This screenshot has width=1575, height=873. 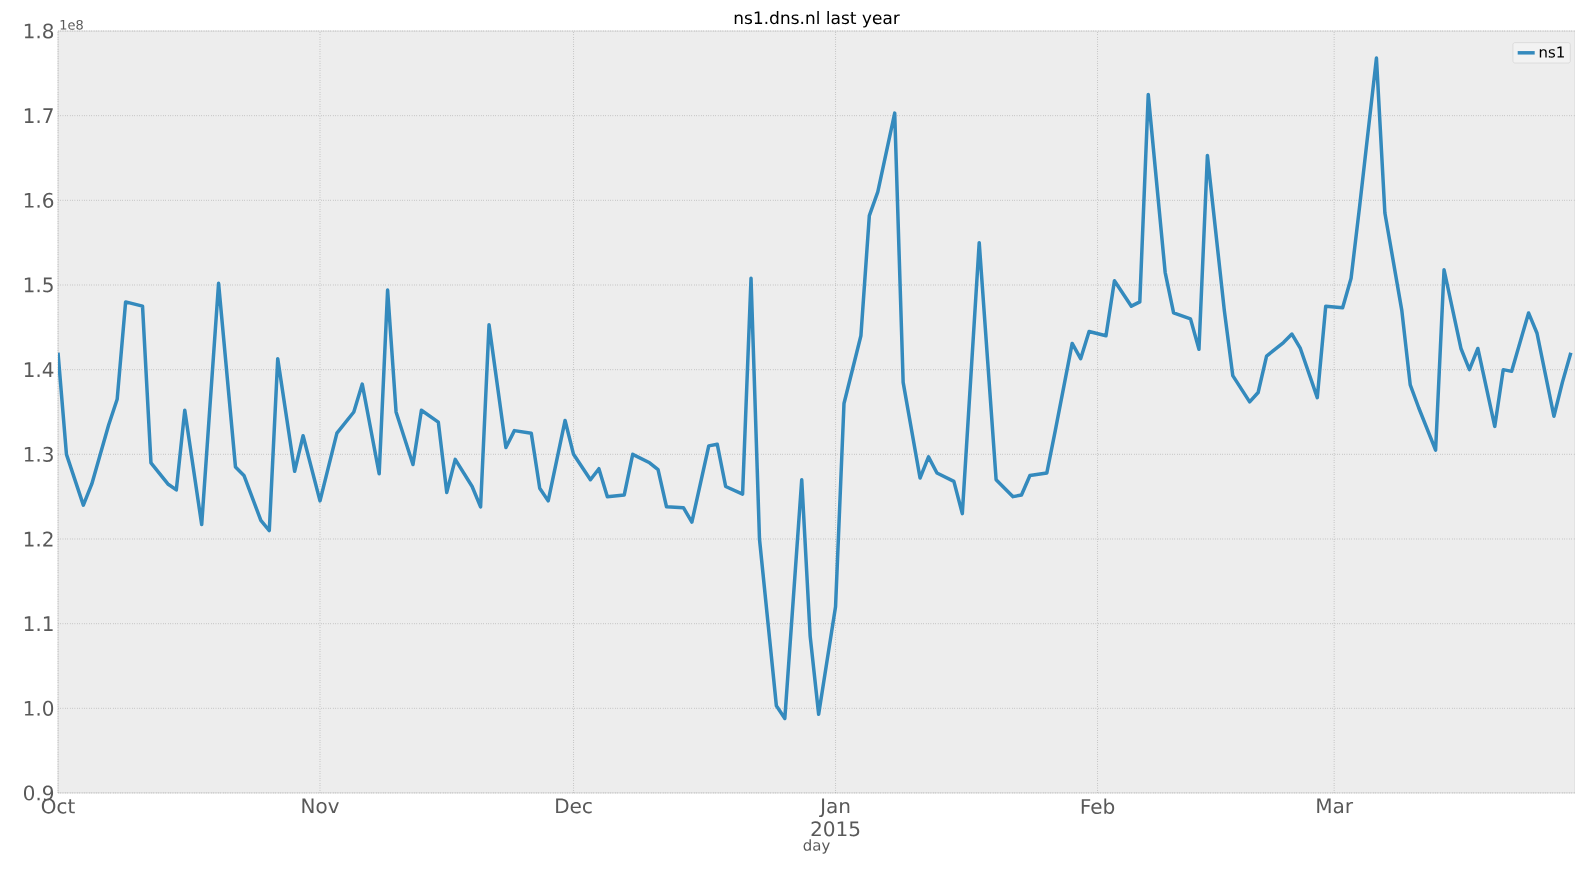 What do you see at coordinates (39, 200) in the screenshot?
I see `y-tick-label: 1.6` at bounding box center [39, 200].